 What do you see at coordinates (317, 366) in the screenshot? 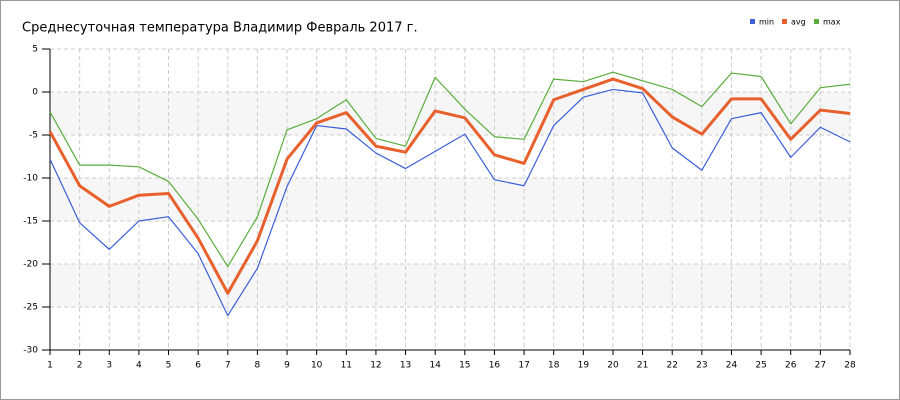
I see `x-tick-label: 10` at bounding box center [317, 366].